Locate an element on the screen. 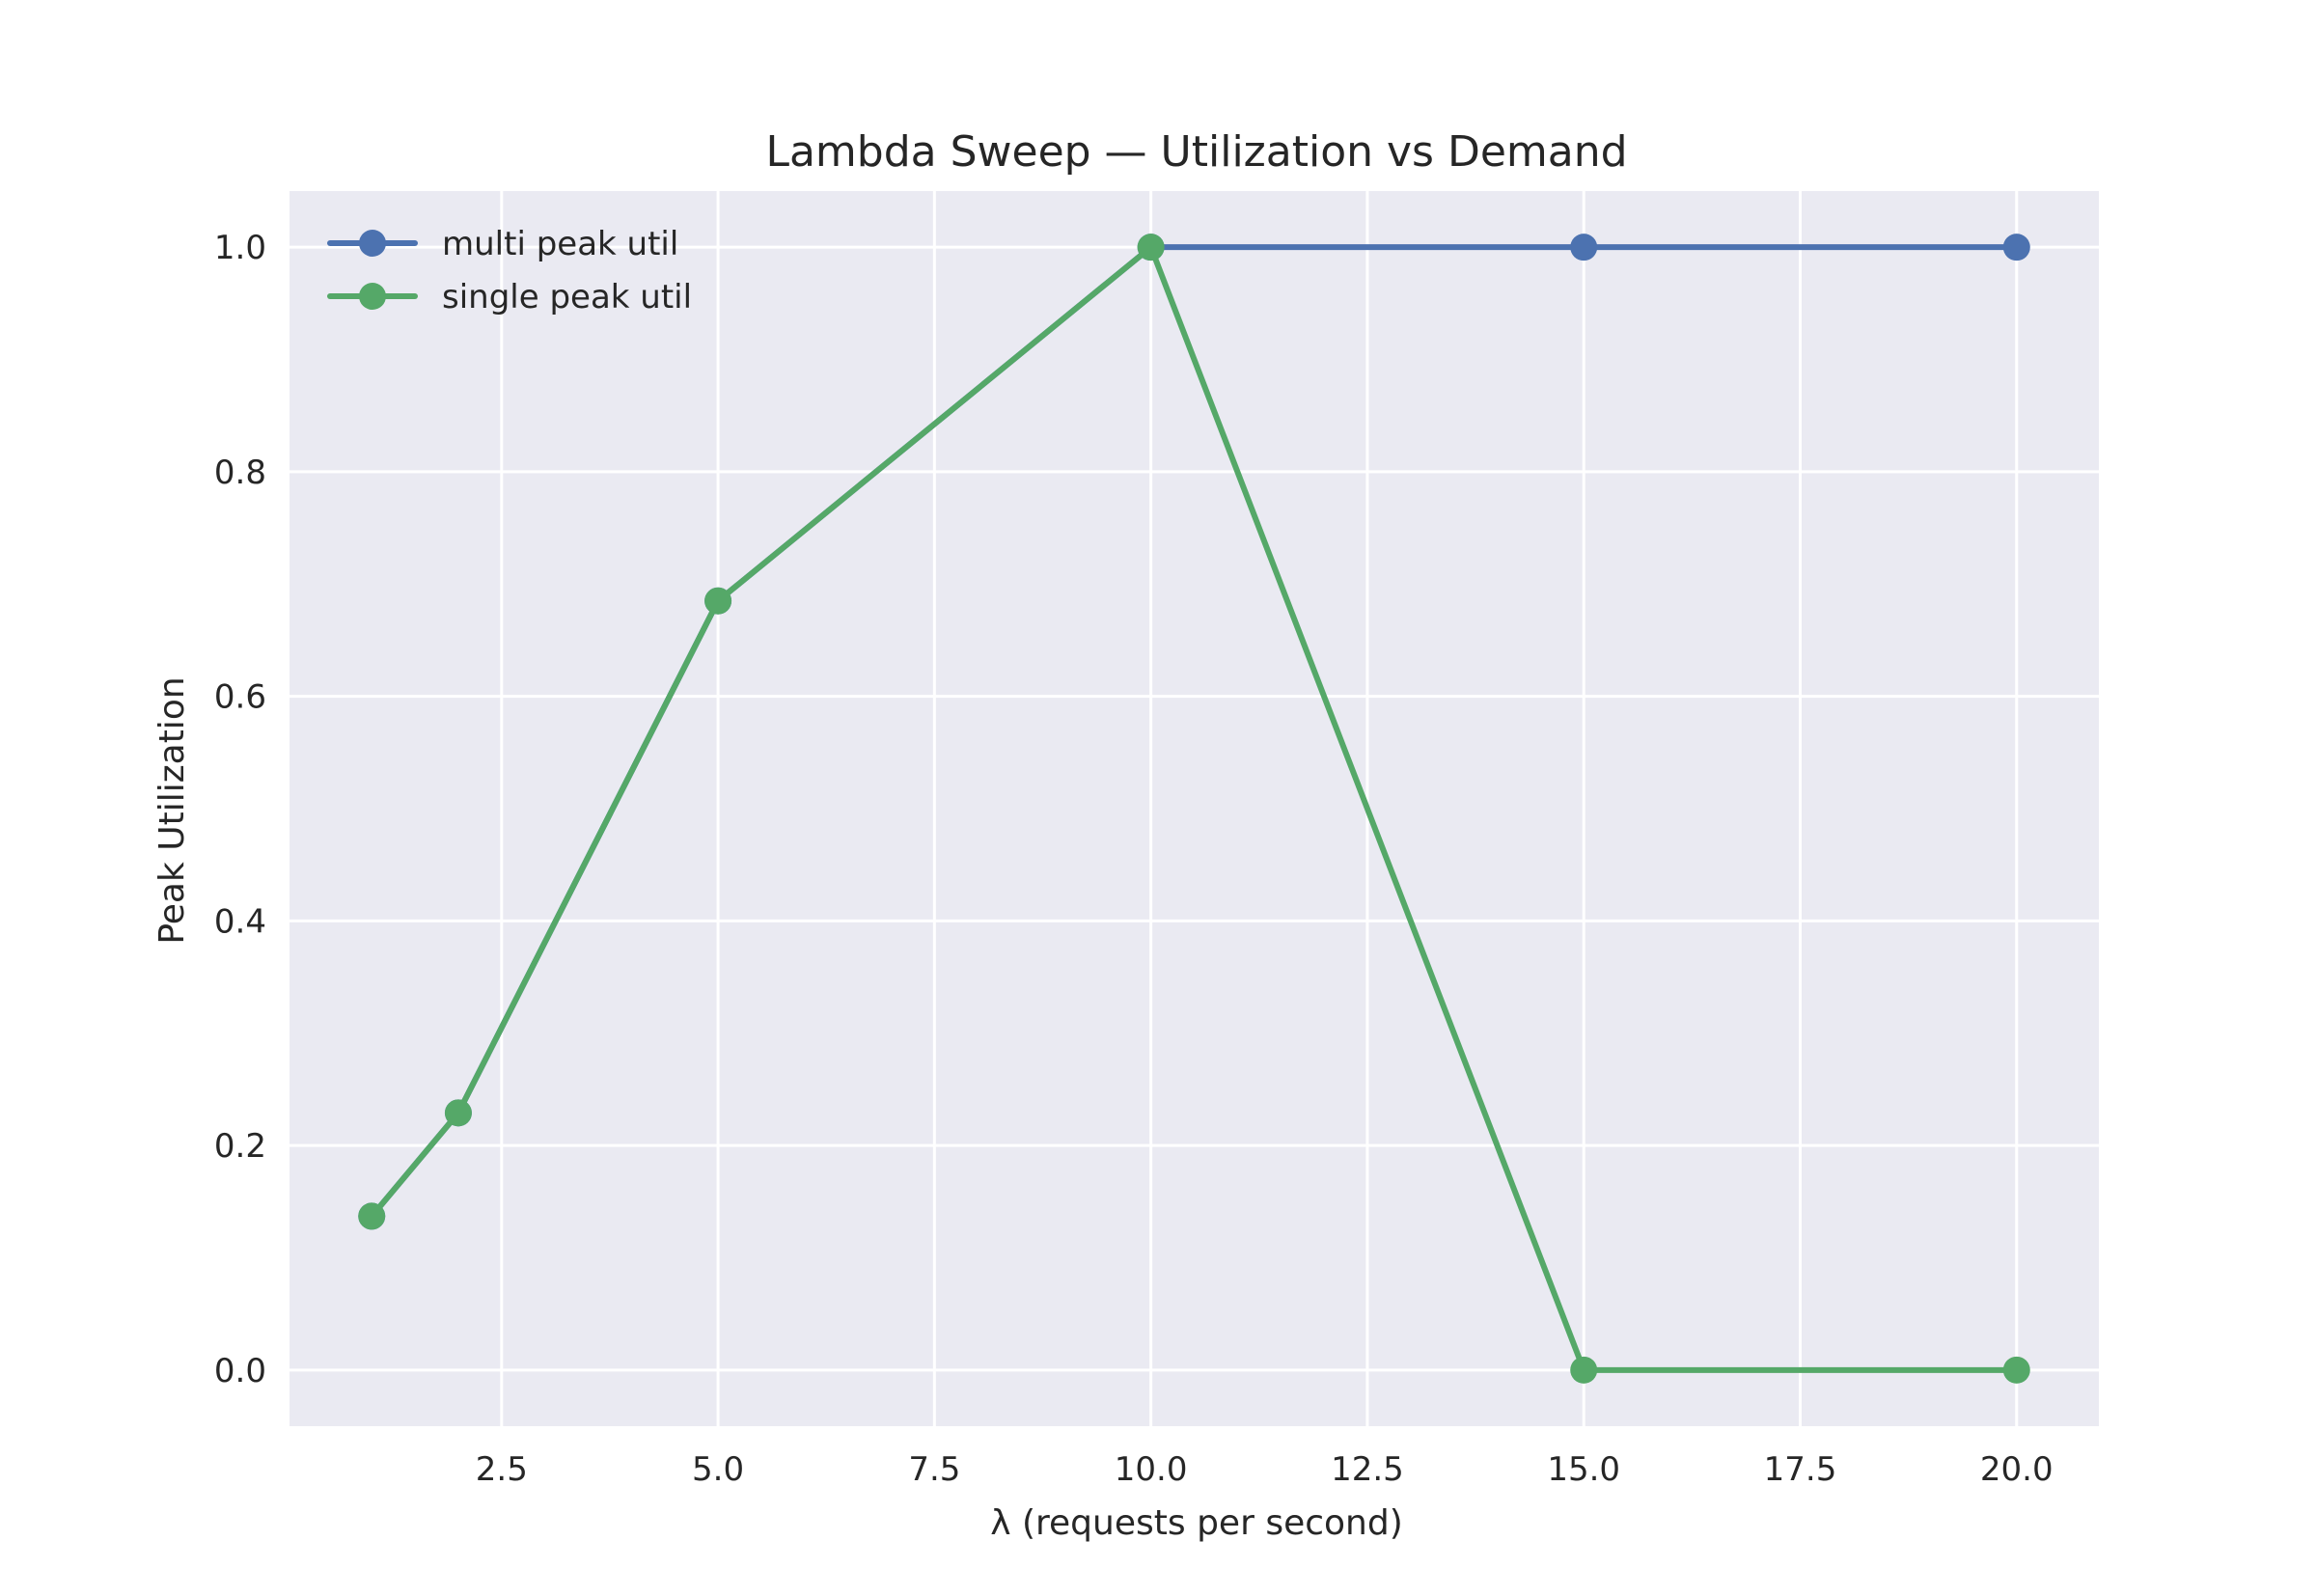  legend-item-single-peak-util: single peak util is located at coordinates (509, 297).